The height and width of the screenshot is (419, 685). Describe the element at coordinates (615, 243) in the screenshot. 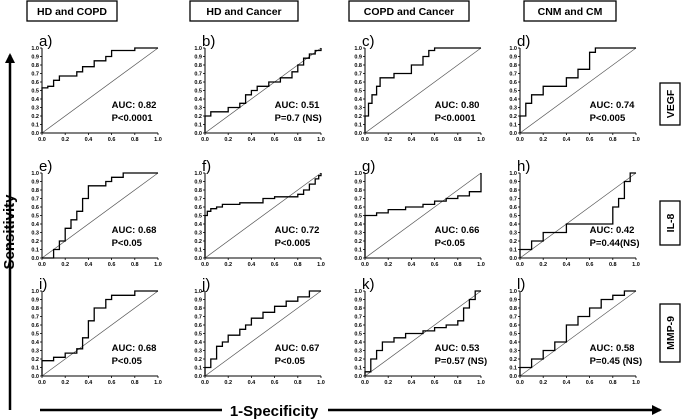

I see `p-value: P=0.44(NS)` at that location.